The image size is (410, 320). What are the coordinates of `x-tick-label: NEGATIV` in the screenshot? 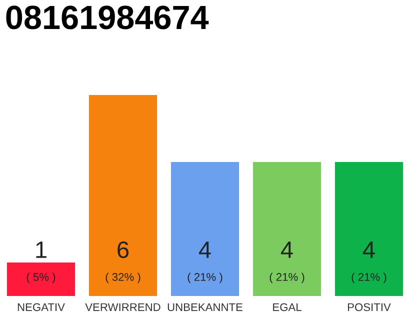 It's located at (41, 307).